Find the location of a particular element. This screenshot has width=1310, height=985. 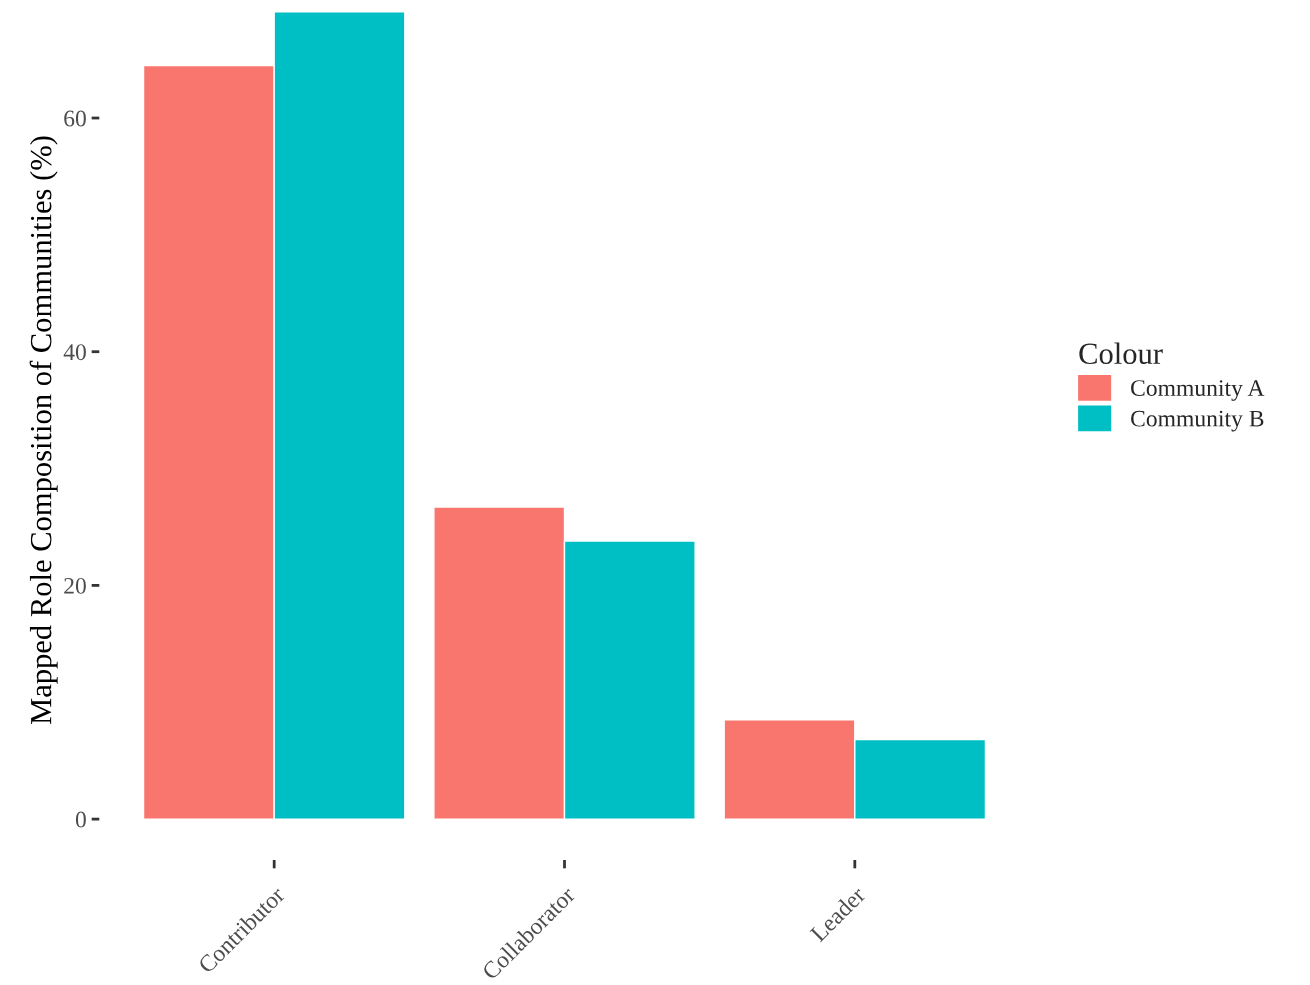

legend-title: Colour is located at coordinates (1121, 353).